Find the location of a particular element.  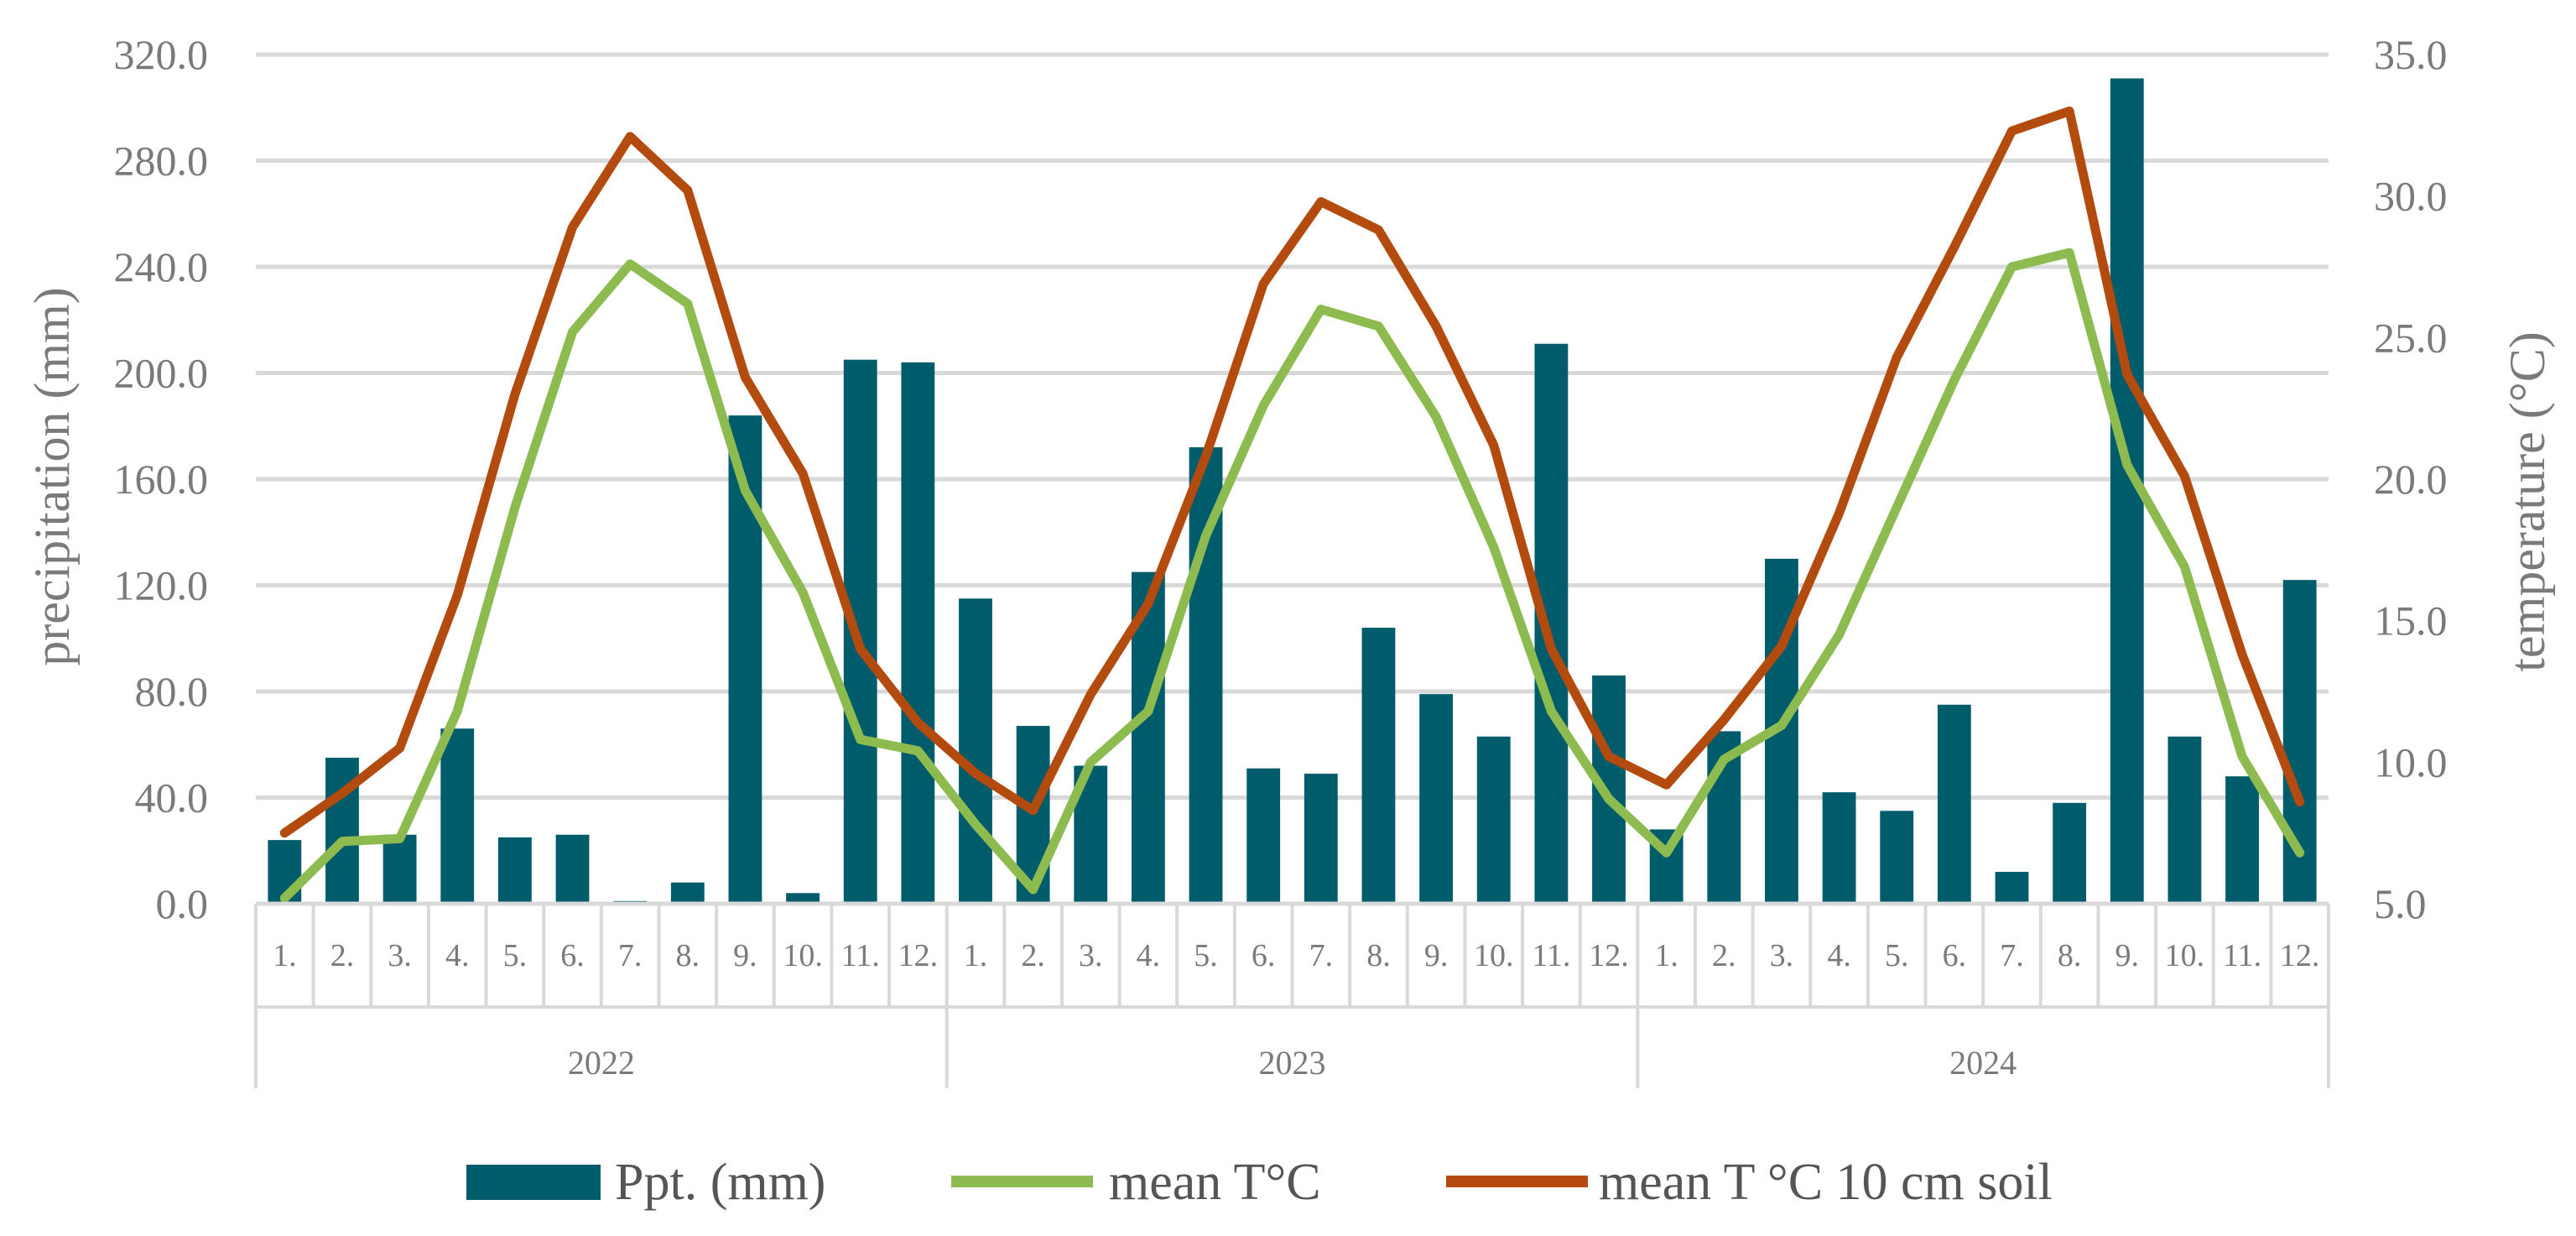

legend-label-mean-t: mean T°C is located at coordinates (1215, 1182).